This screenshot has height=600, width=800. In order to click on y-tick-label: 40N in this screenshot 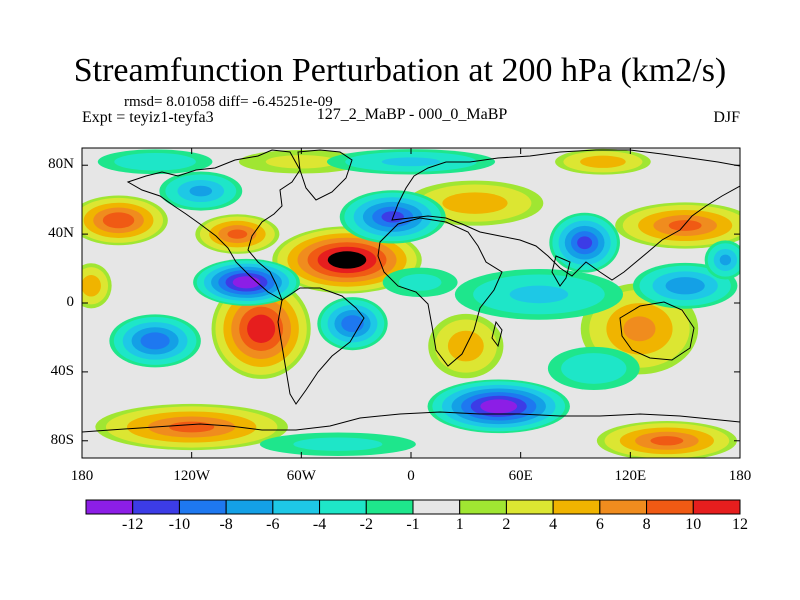, I will do `click(61, 233)`.